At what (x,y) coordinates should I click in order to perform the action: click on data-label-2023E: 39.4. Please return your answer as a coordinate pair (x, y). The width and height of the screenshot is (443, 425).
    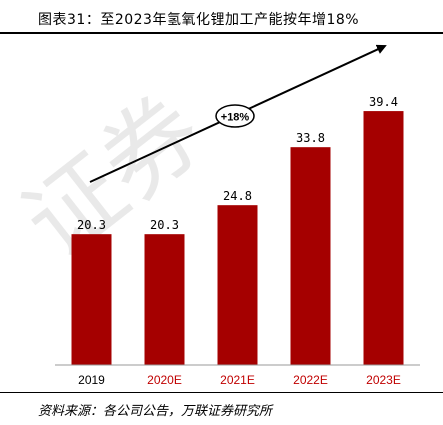
    Looking at the image, I should click on (383, 102).